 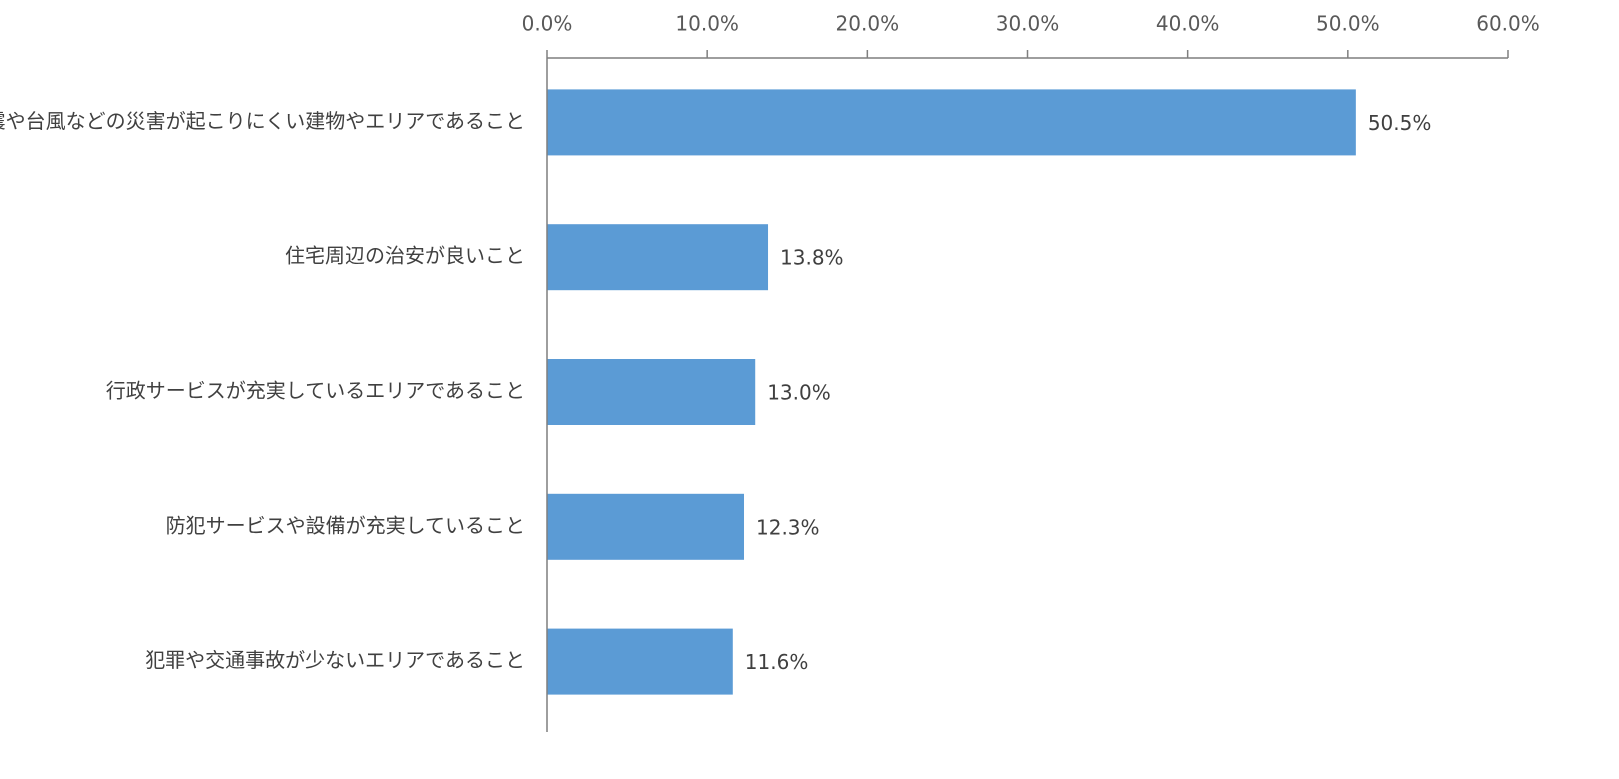 I want to click on category-label: 地震や台風などの災害が起こりにくい建物やエリアであること, so click(x=262, y=121).